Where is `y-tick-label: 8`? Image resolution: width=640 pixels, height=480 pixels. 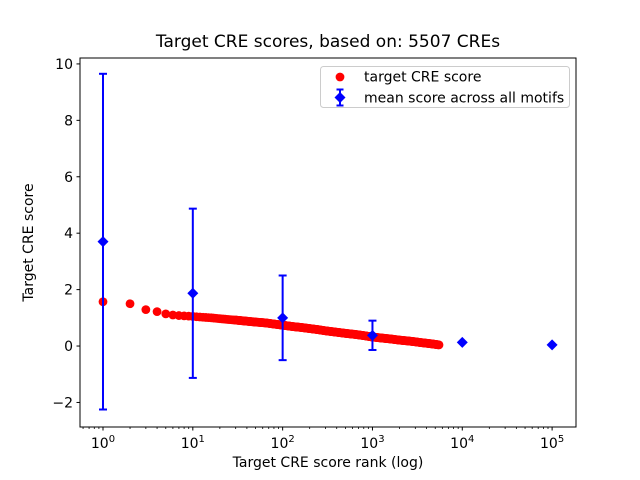 y-tick-label: 8 is located at coordinates (68, 121).